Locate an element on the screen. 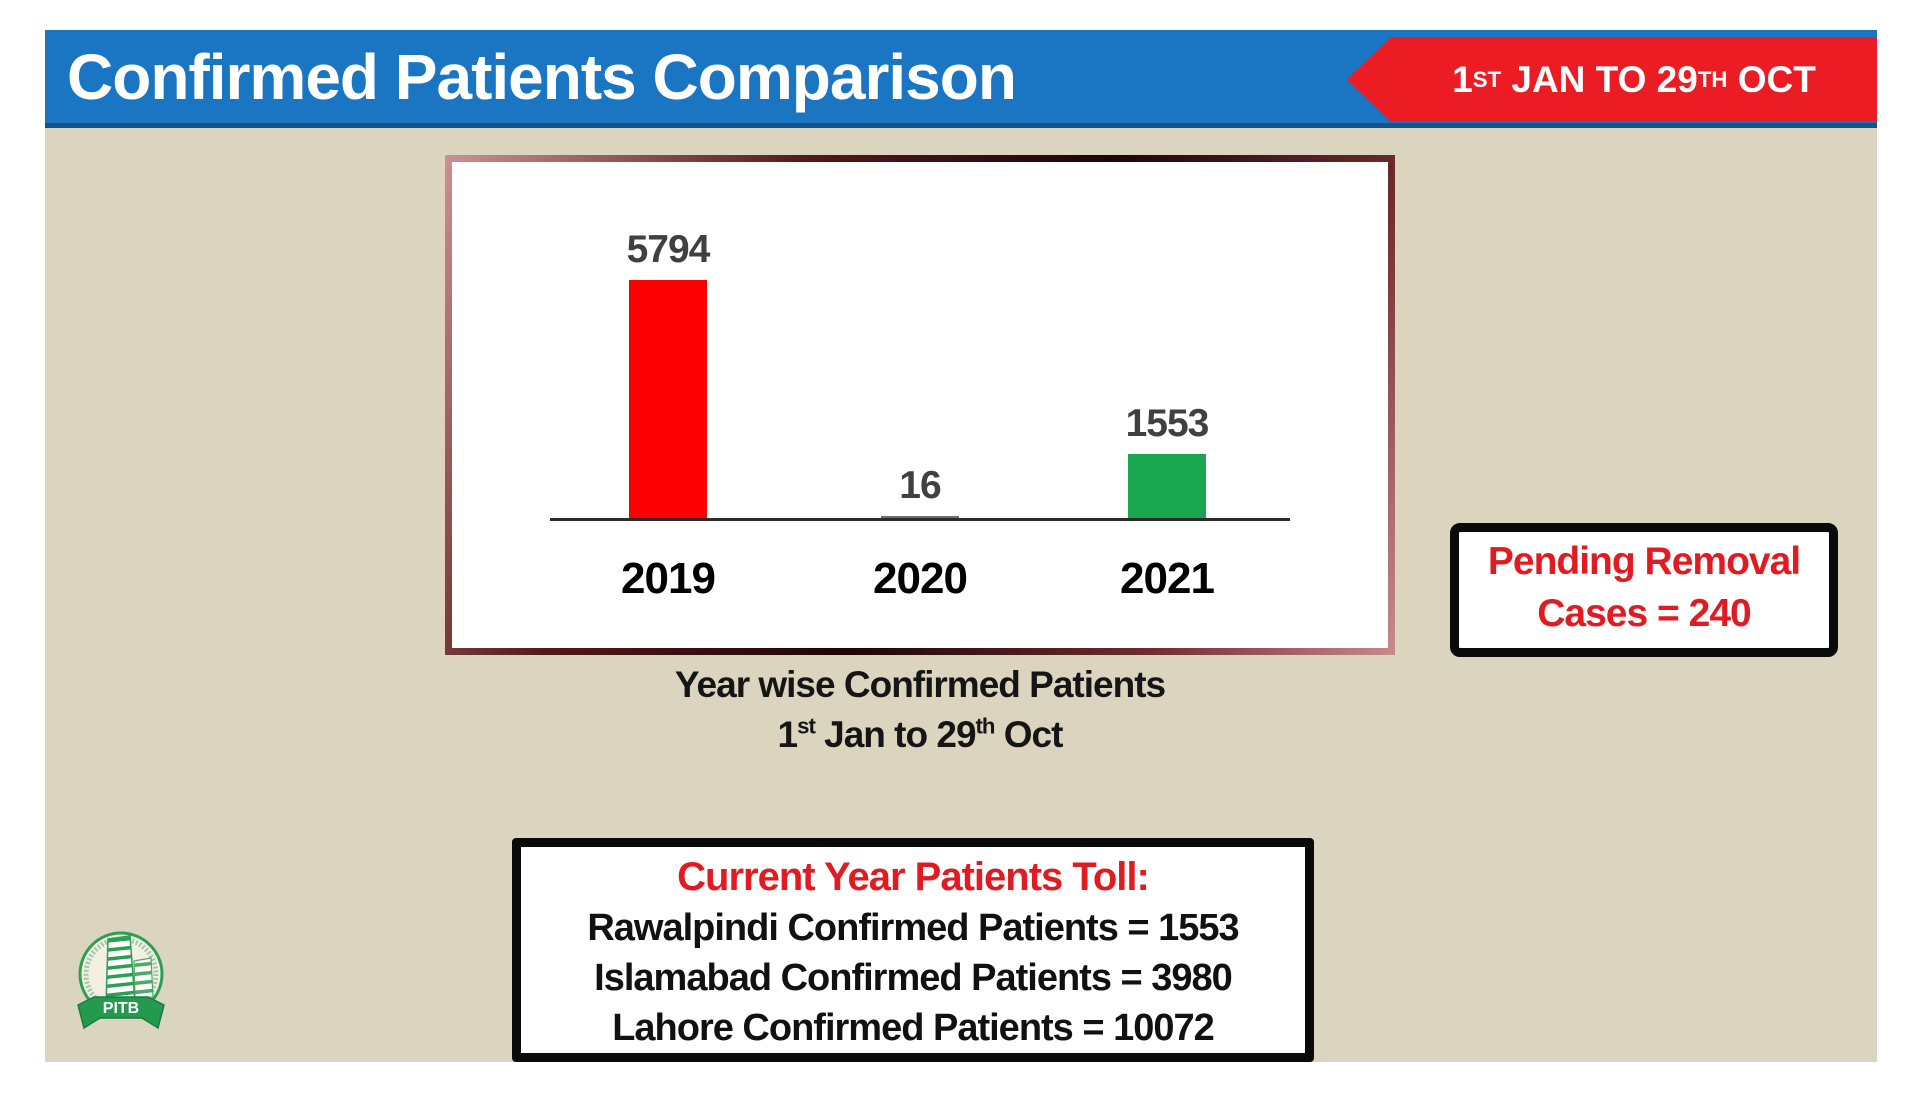 The width and height of the screenshot is (1922, 1098). pending-removal-line1: Pending Removal is located at coordinates (1644, 561).